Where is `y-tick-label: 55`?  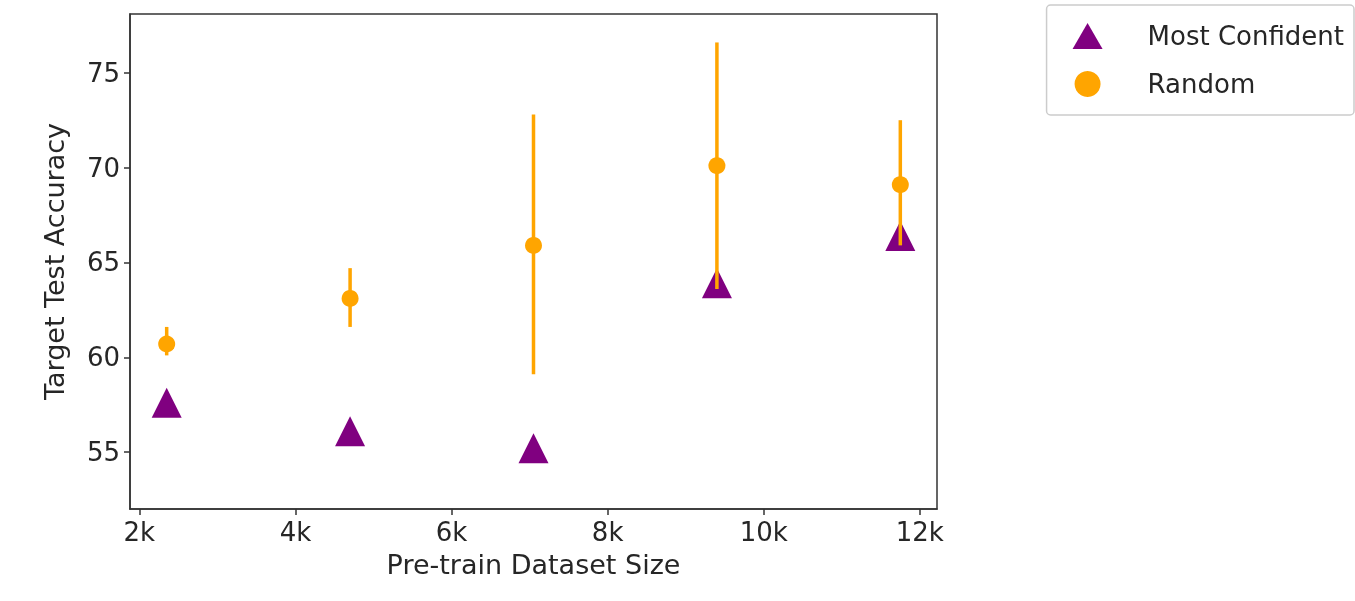 y-tick-label: 55 is located at coordinates (103, 452).